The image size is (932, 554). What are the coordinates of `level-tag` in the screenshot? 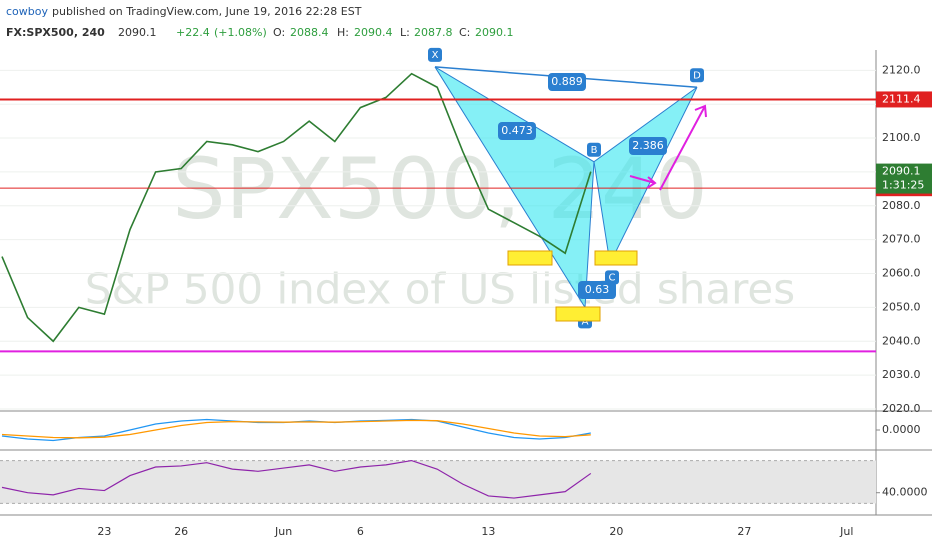 It's located at (904, 99).